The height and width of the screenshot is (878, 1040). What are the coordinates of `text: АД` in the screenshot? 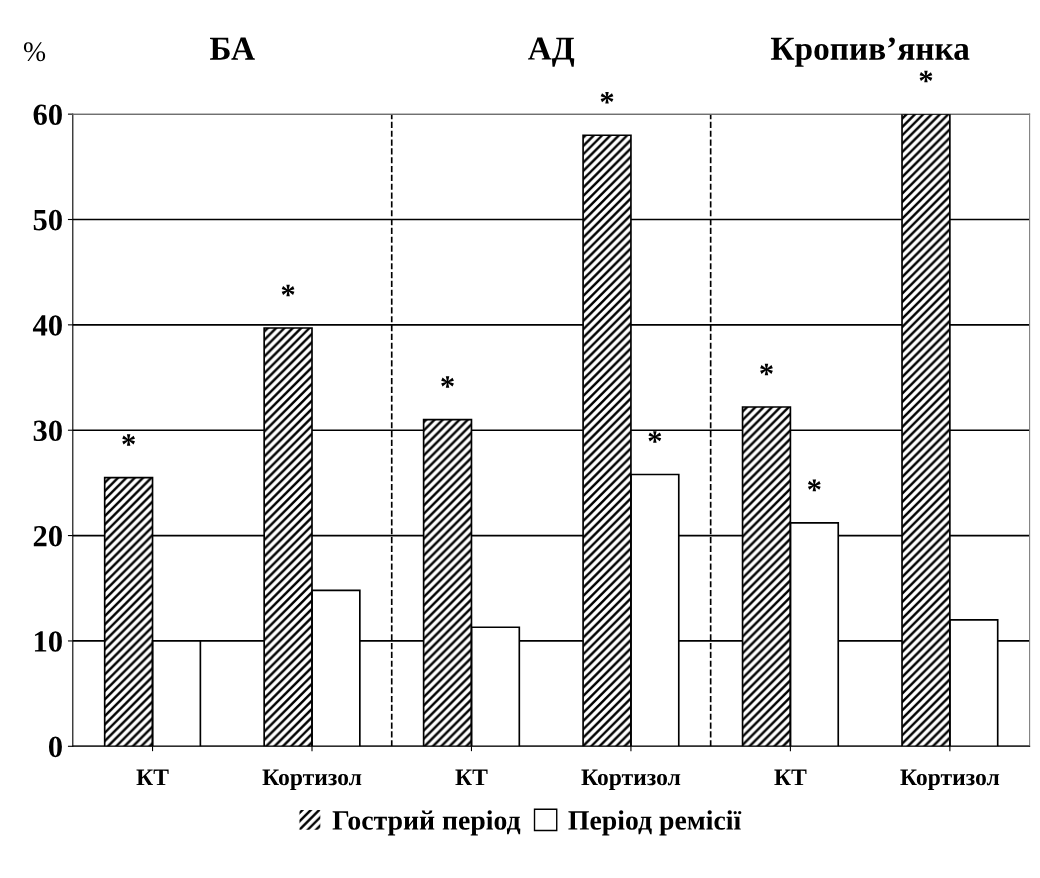 It's located at (551, 52).